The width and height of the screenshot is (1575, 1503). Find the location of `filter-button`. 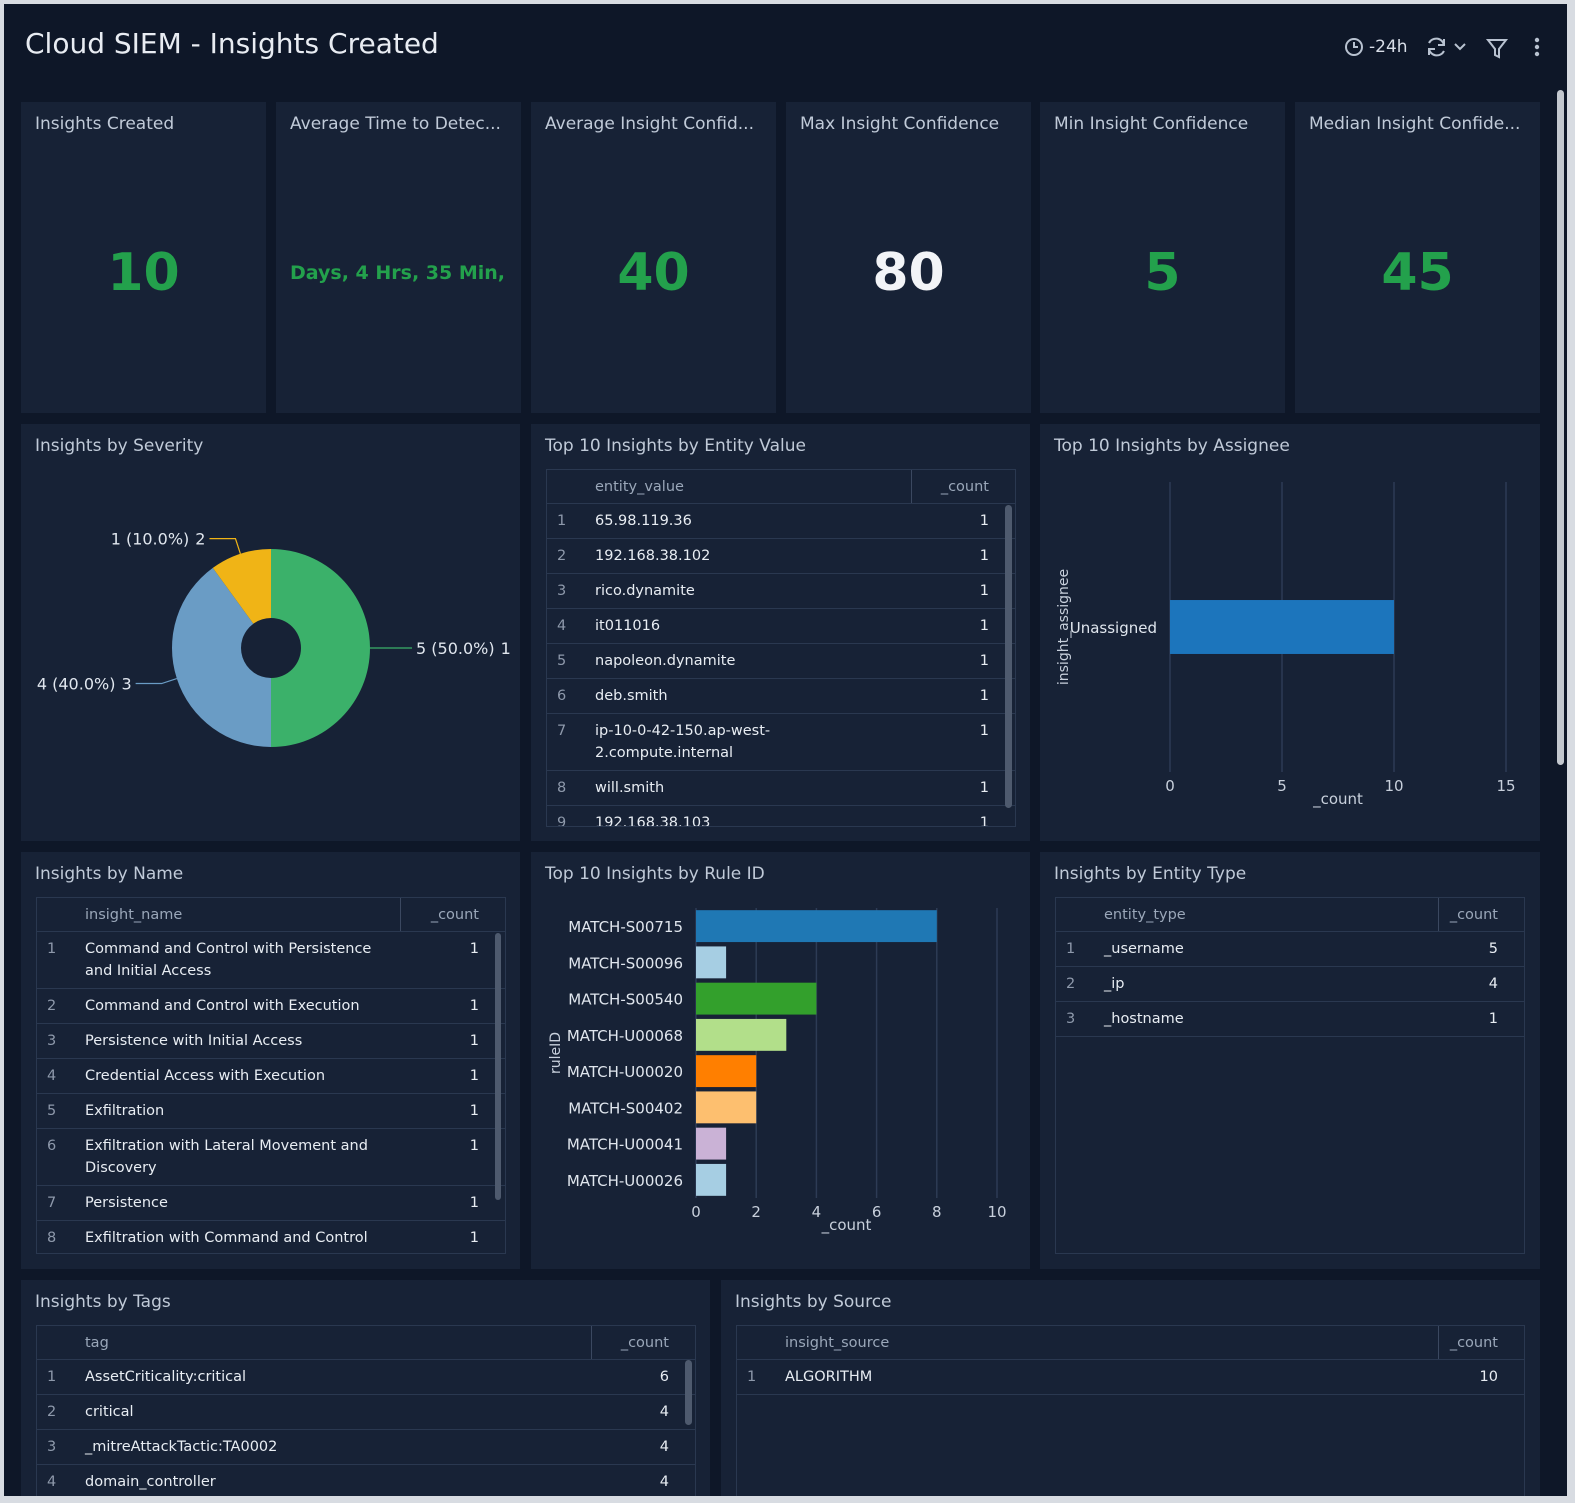

filter-button is located at coordinates (1497, 49).